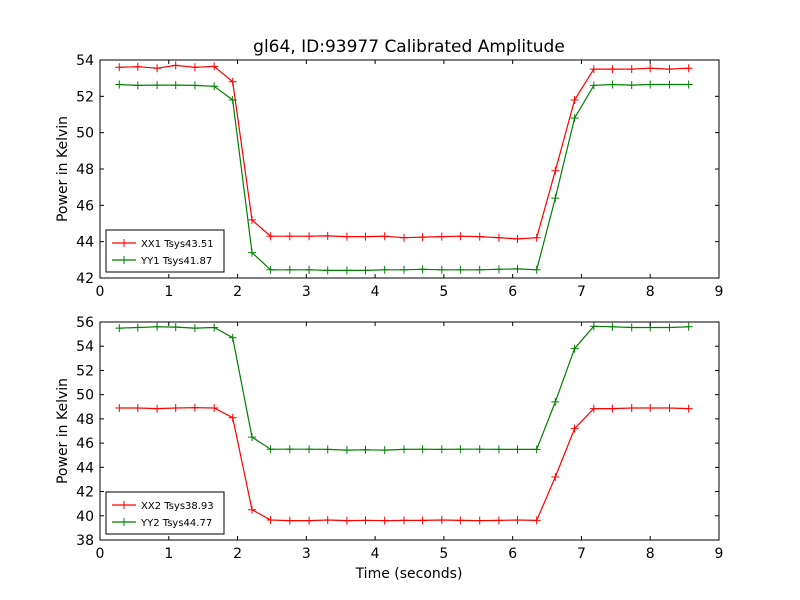 The height and width of the screenshot is (600, 800). I want to click on legend-label: XX1 Tsys43.51, so click(177, 244).